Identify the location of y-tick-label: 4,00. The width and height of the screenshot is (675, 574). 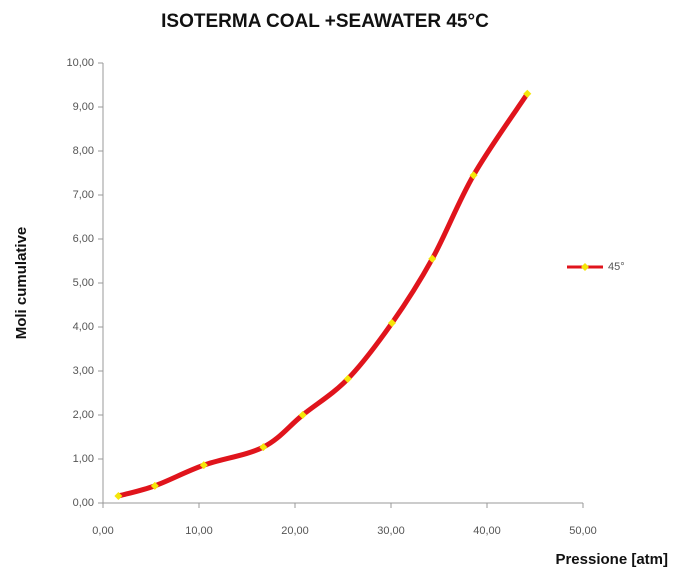
(83, 327).